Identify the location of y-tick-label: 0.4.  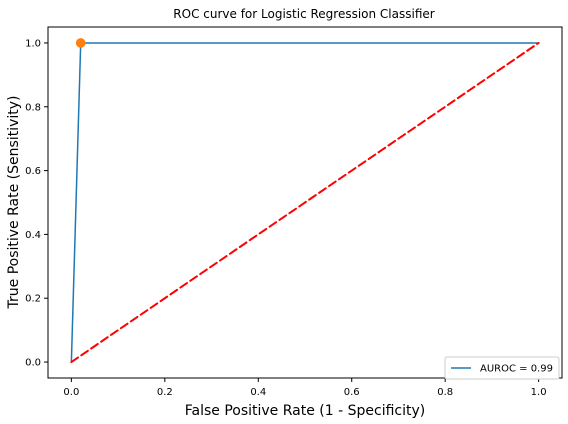
(33, 235).